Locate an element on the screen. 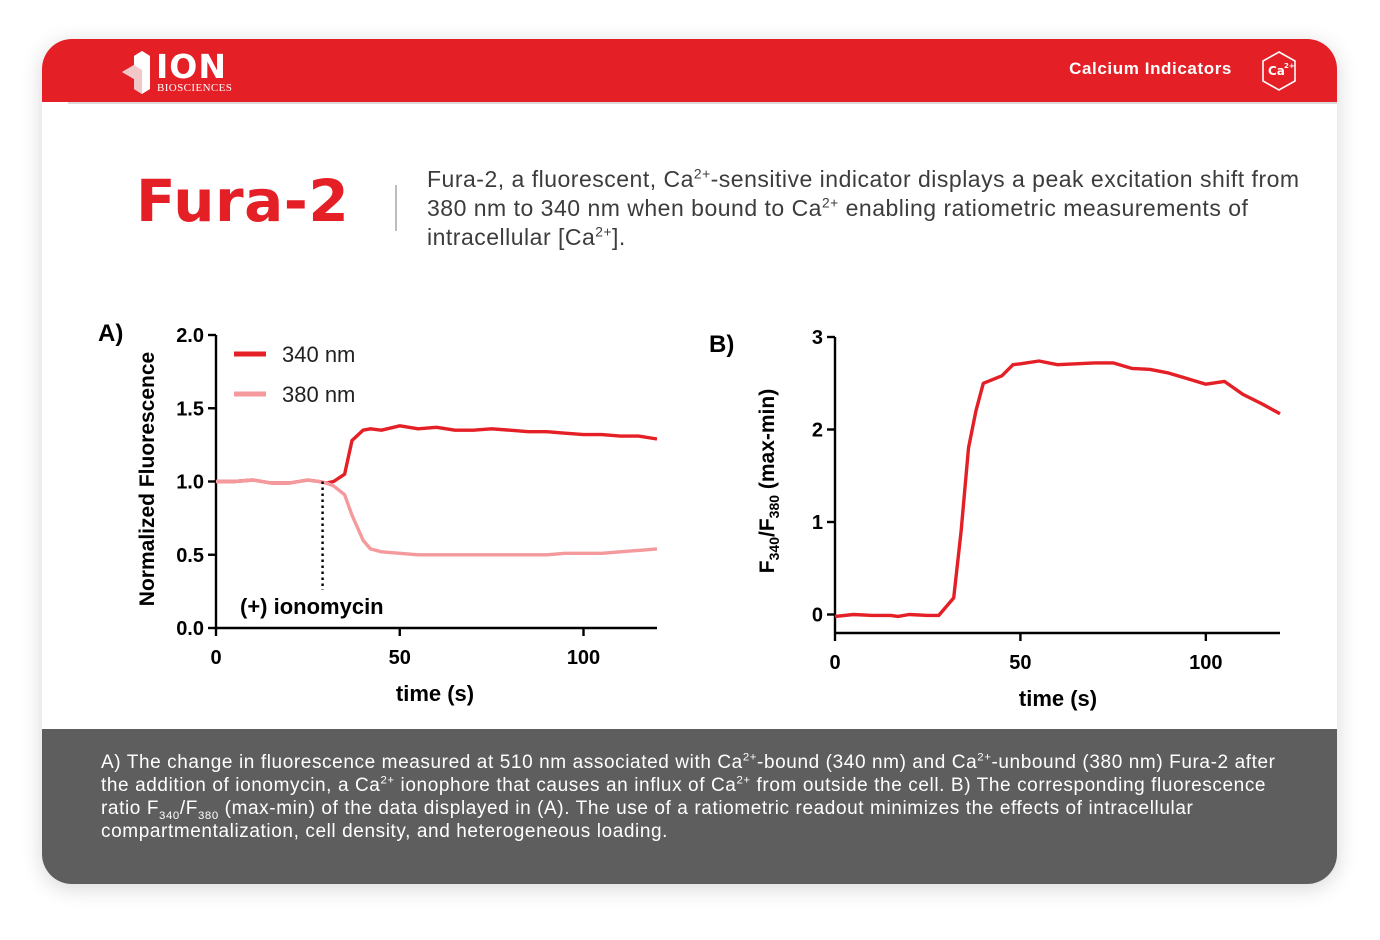 This screenshot has height=940, width=1380. chart-b-series is located at coordinates (1057, 489).